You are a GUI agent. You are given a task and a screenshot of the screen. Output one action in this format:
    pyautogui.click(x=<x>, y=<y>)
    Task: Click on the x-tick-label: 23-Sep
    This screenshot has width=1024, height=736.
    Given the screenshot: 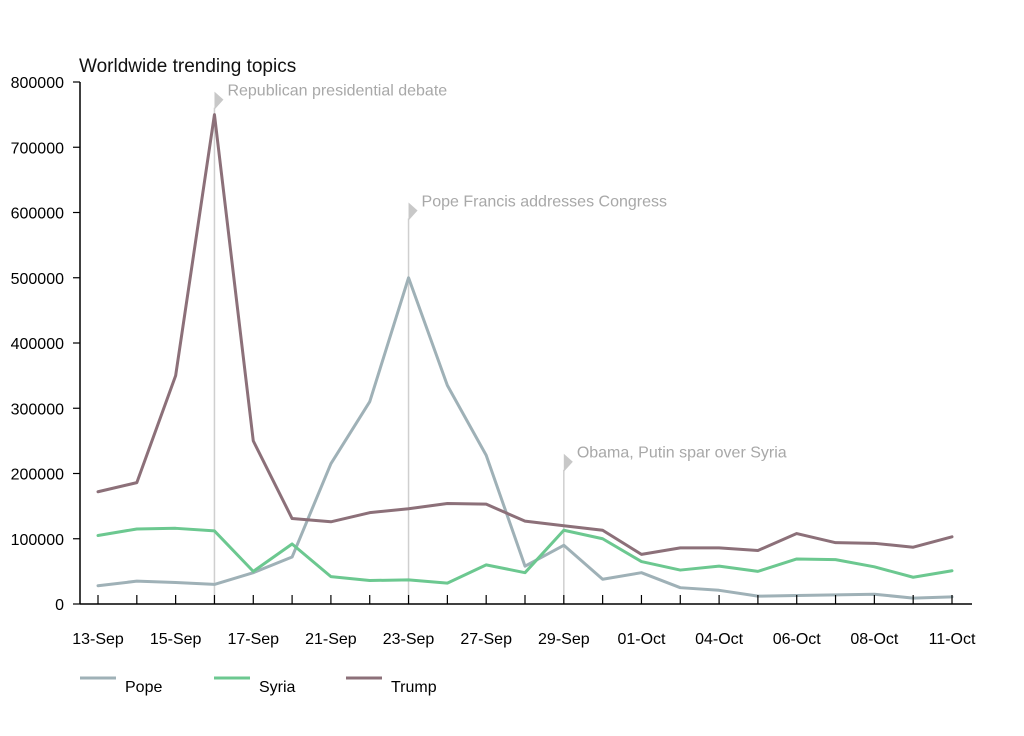 What is the action you would take?
    pyautogui.click(x=409, y=639)
    